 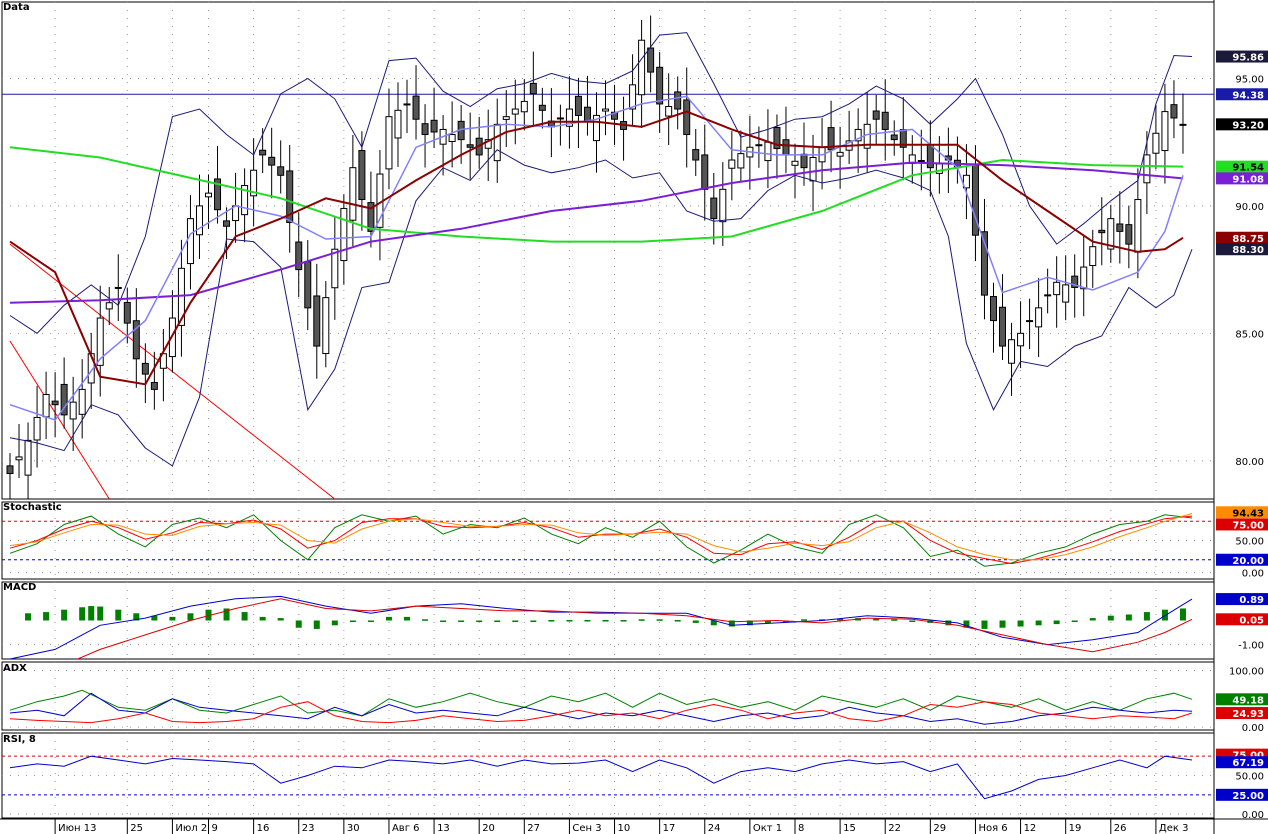 I want to click on stochastic-panel-plot, so click(x=608, y=540).